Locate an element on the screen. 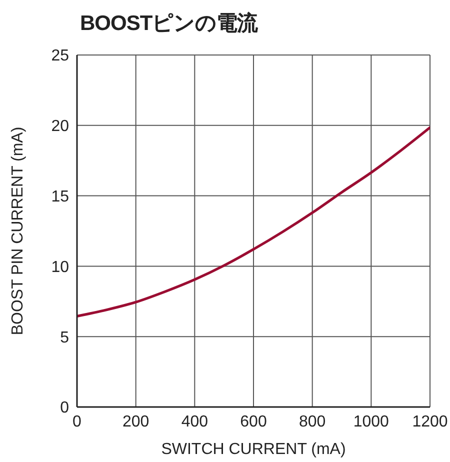  y-tick-label: 25 is located at coordinates (60, 56).